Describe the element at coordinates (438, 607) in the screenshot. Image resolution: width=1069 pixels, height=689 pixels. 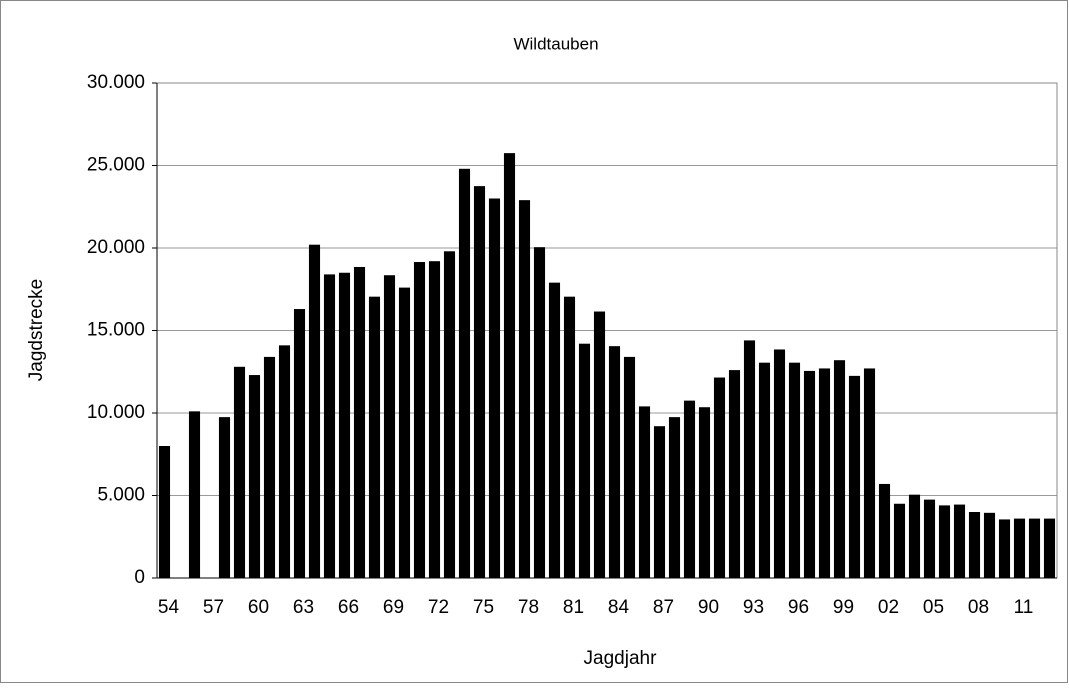
I see `x-tick-label: 72` at that location.